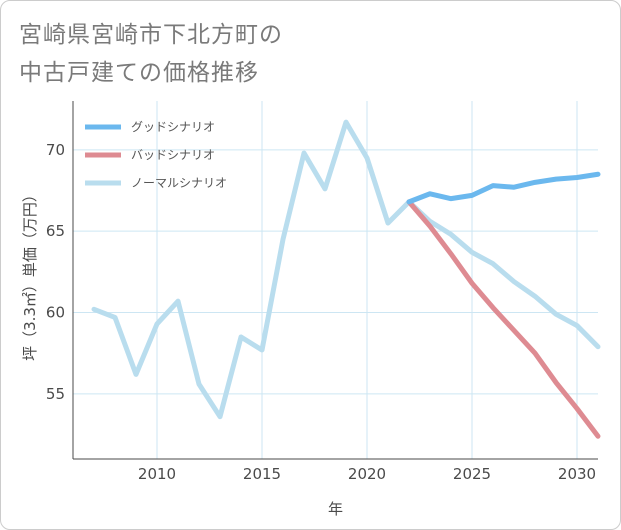 This screenshot has height=530, width=621. Describe the element at coordinates (262, 474) in the screenshot. I see `x-tick-label: 2015` at that location.